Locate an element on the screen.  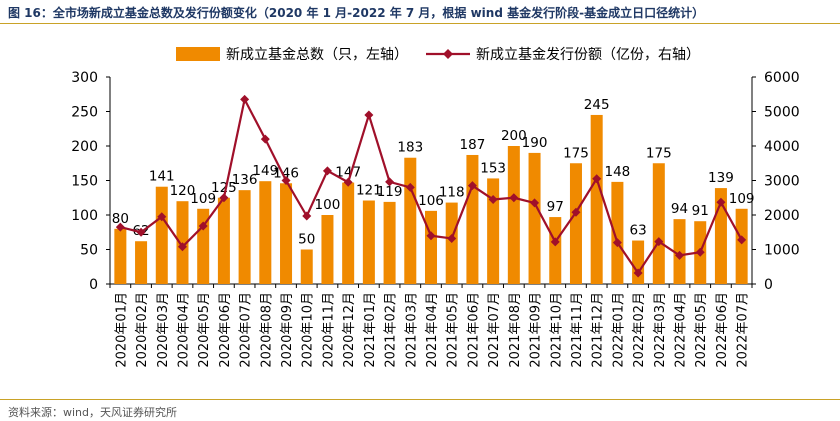
x-category-label: 2020年08月 is located at coordinates (266, 330).